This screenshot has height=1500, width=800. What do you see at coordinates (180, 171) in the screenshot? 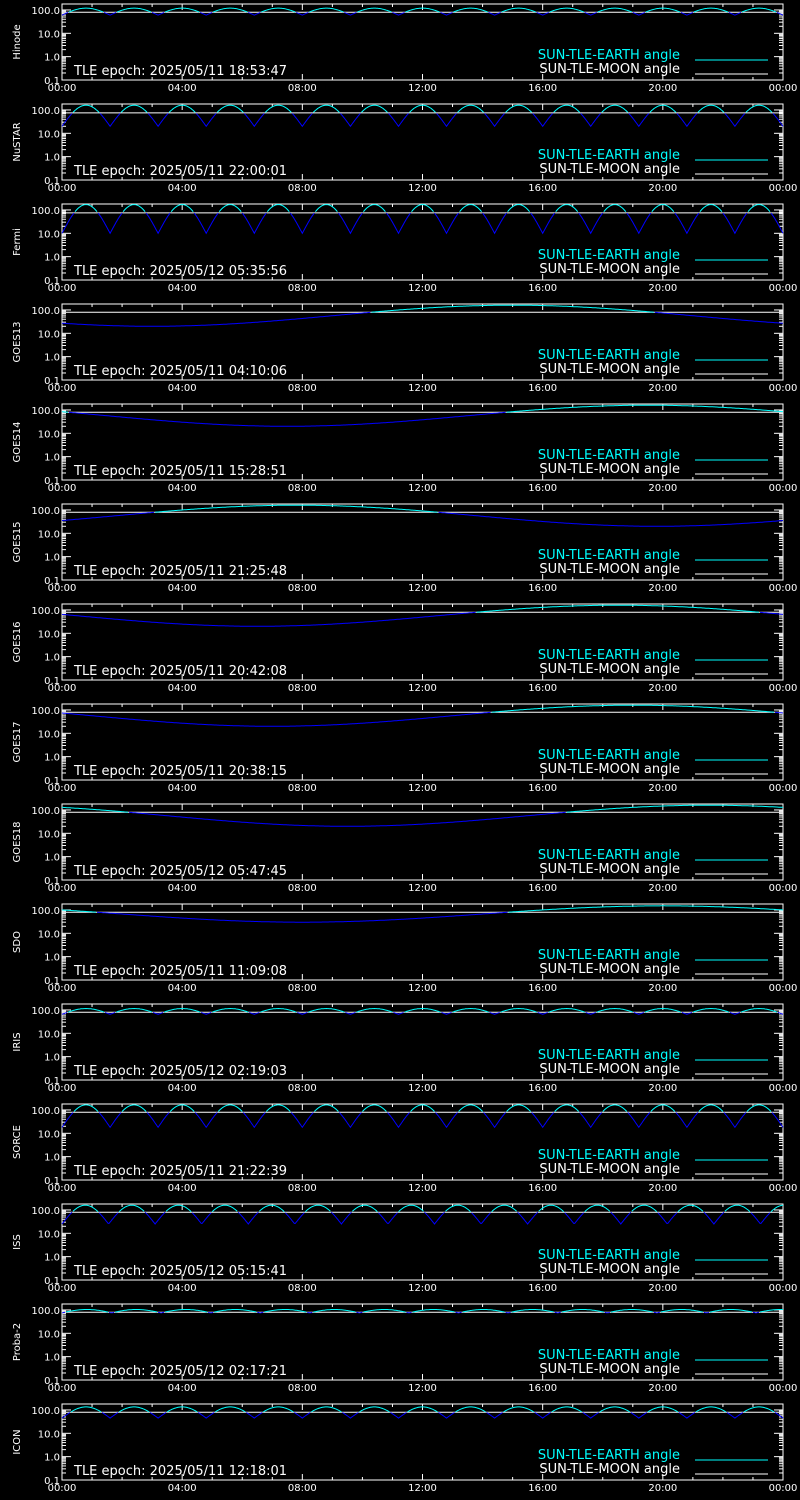
I see `tle-epoch-text: TLE epoch: 2025/05/11 22:00:01` at bounding box center [180, 171].